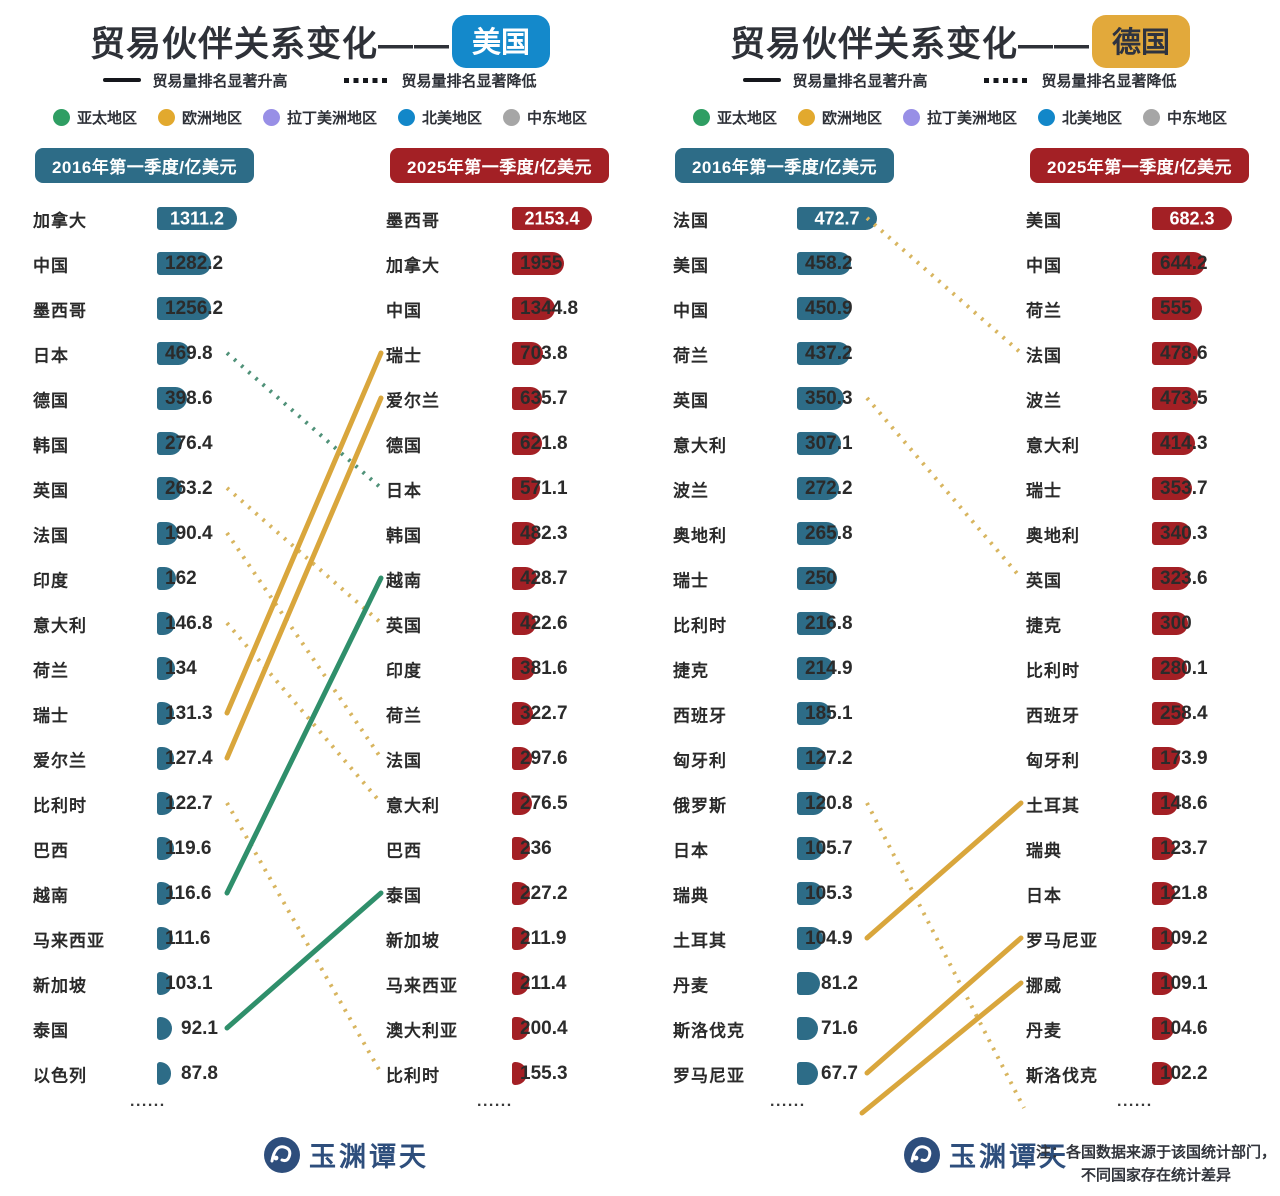  What do you see at coordinates (203, 398) in the screenshot?
I see `country-row: 德国 398.6` at bounding box center [203, 398].